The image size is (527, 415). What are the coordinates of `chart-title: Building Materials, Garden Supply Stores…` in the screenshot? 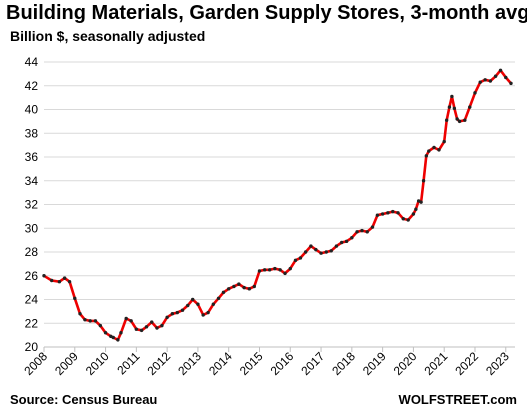 It's located at (266, 13).